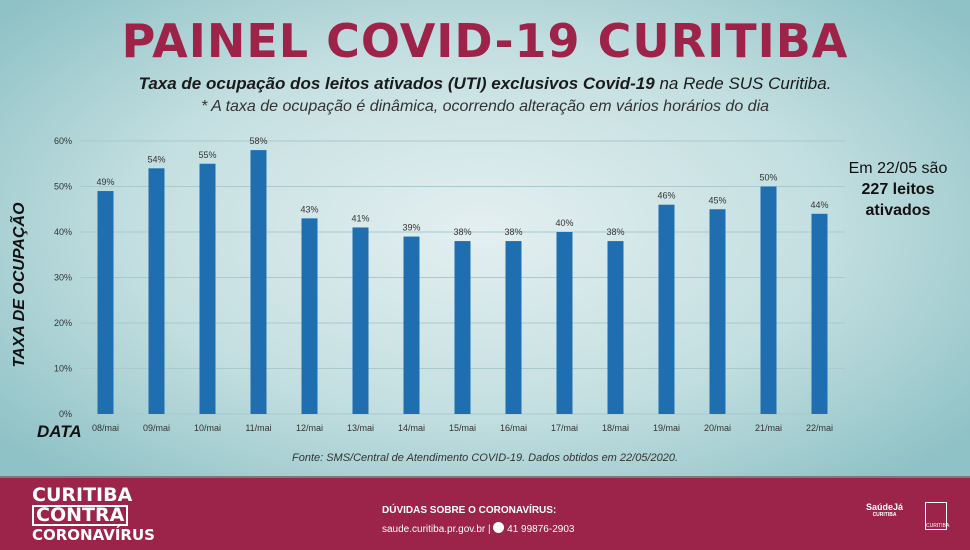 The image size is (970, 550). Describe the element at coordinates (63, 278) in the screenshot. I see `y-tick-label: 30%` at that location.